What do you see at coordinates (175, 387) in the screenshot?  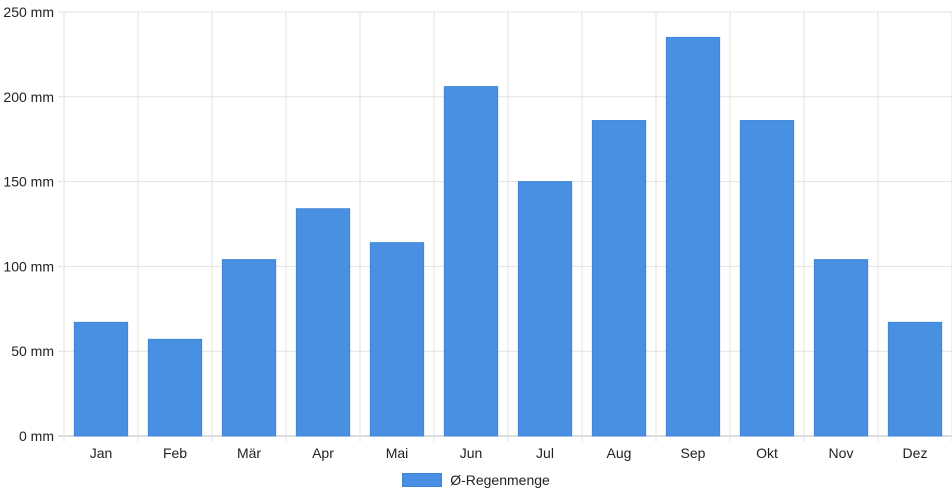 I see `bar-feb` at bounding box center [175, 387].